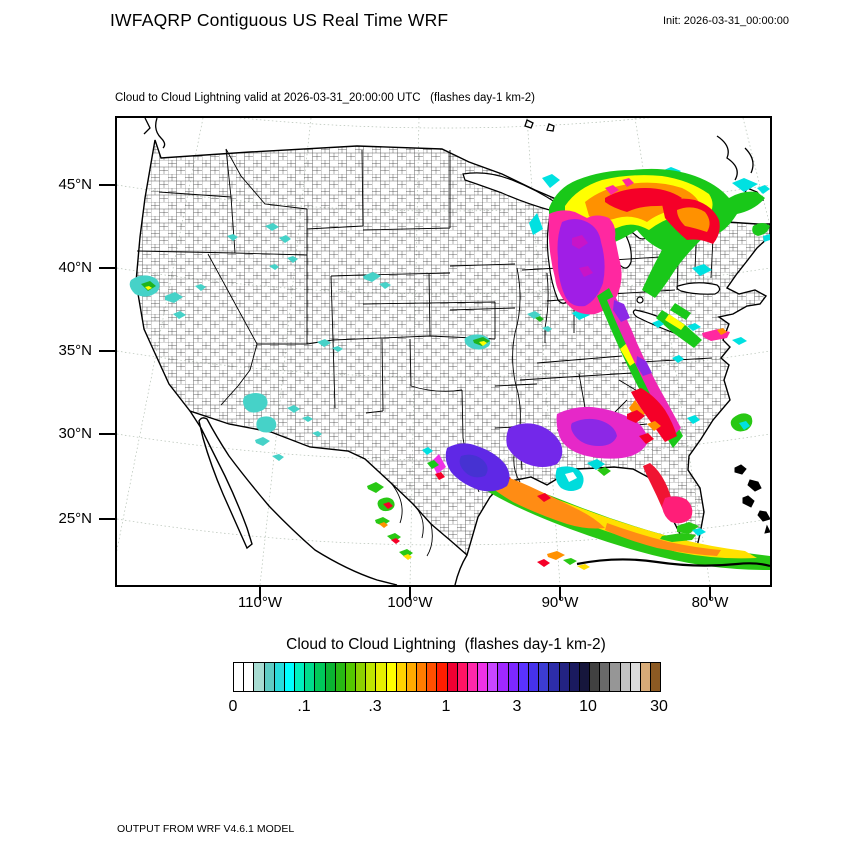 This screenshot has height=850, width=850. I want to click on lat-tick-25n, so click(107, 519).